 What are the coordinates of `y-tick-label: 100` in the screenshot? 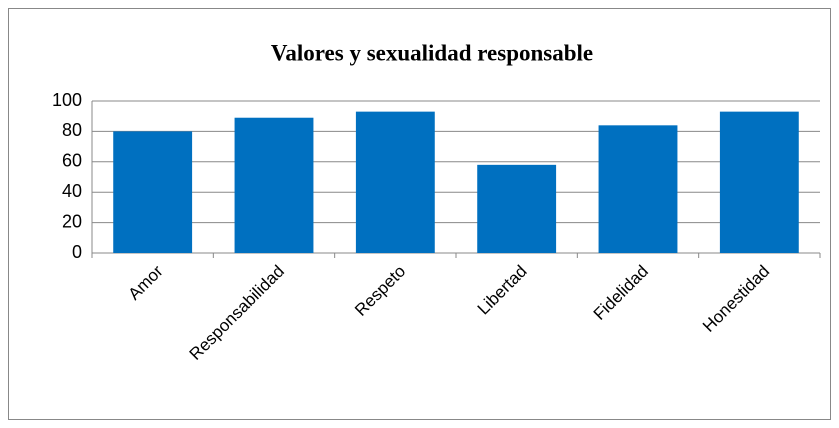 It's located at (67, 100).